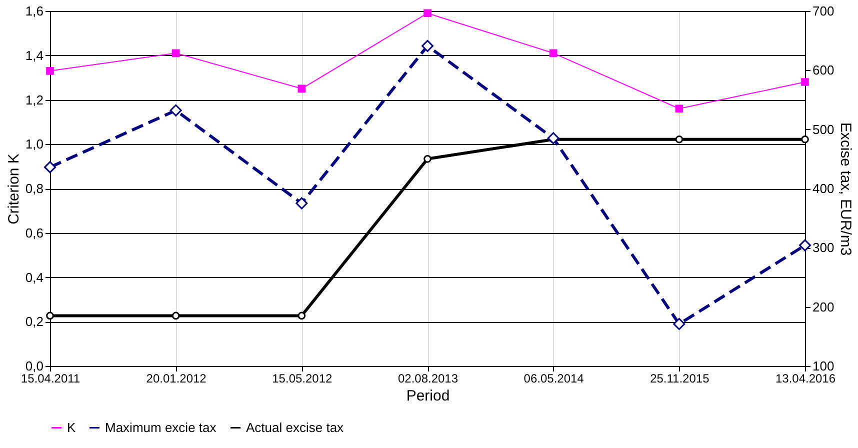 This screenshot has height=448, width=858. Describe the element at coordinates (34, 232) in the screenshot. I see `y-tick-label: 0,6` at that location.